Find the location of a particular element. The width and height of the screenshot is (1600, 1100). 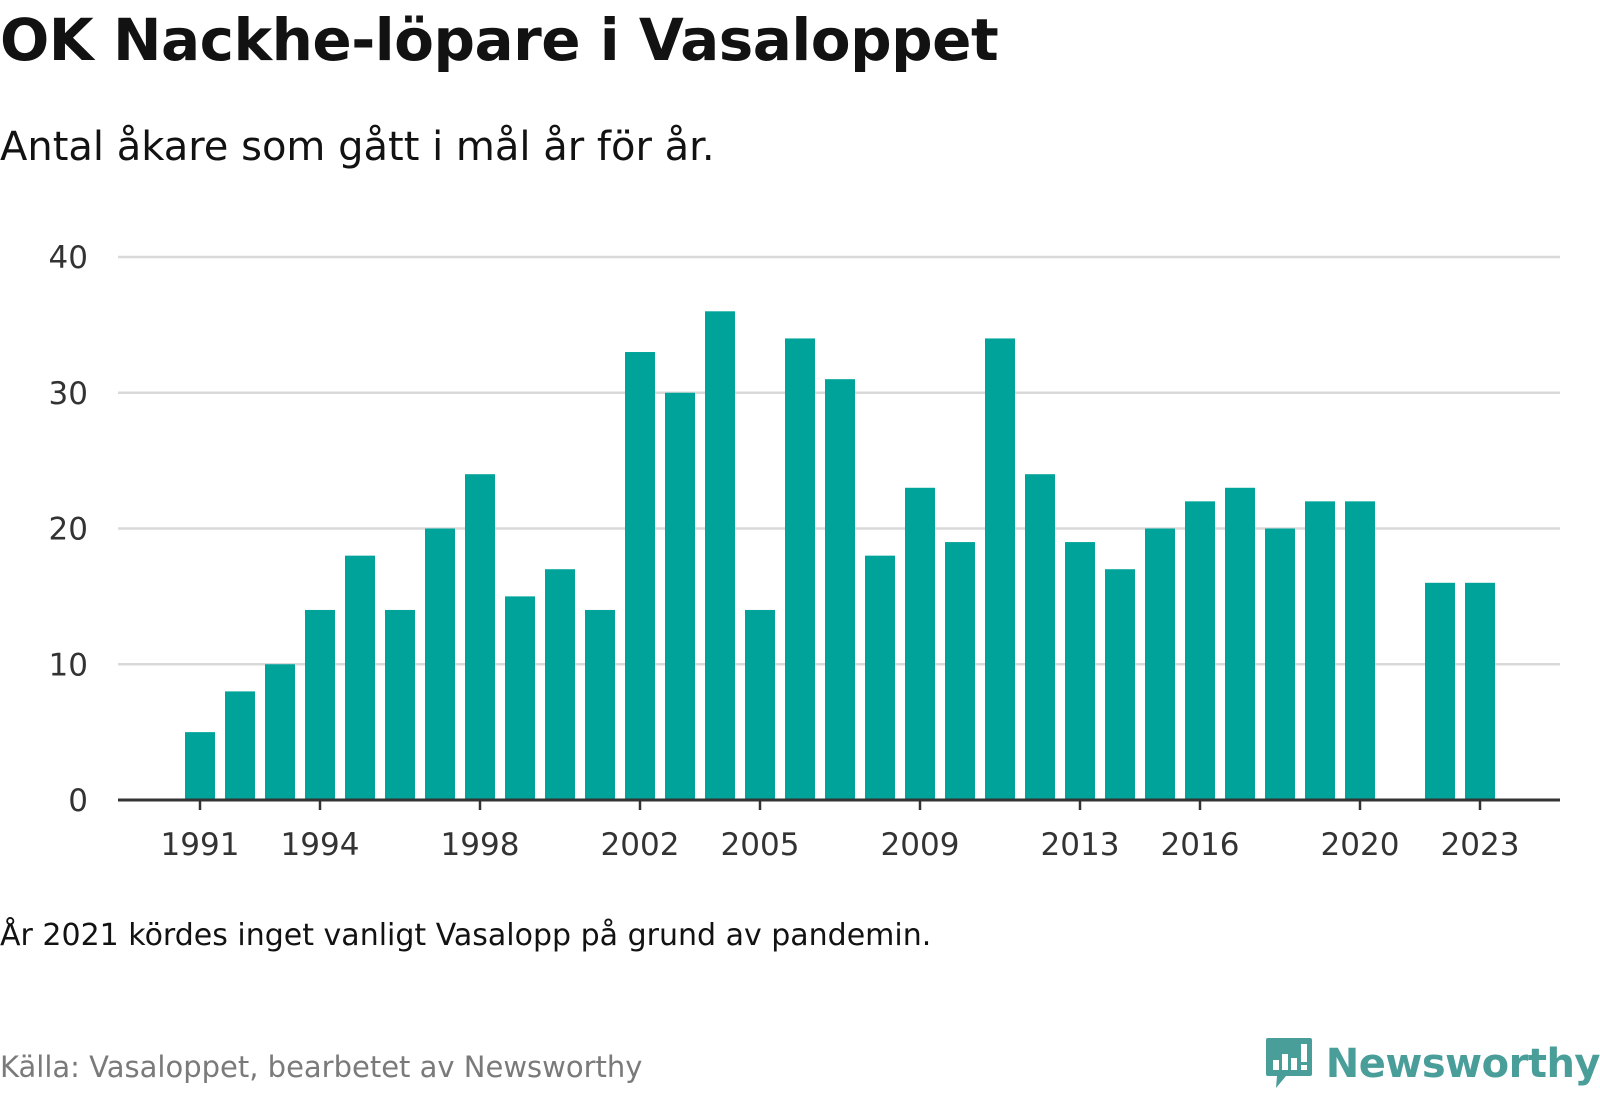

bar-2012 is located at coordinates (1040, 637).